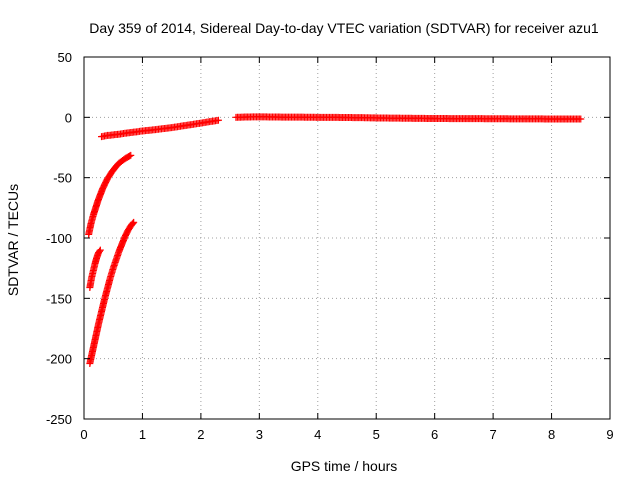 This screenshot has width=640, height=480. What do you see at coordinates (492, 434) in the screenshot?
I see `x-tick-label: 7` at bounding box center [492, 434].